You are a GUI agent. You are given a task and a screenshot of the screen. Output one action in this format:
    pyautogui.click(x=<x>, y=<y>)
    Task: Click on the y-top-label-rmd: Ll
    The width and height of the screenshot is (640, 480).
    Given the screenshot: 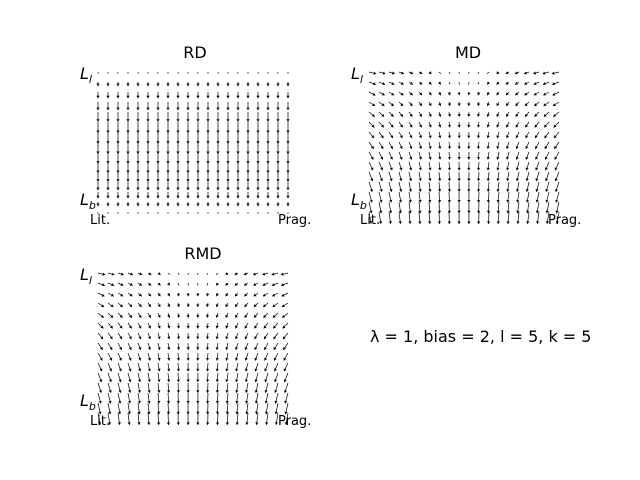 What is the action you would take?
    pyautogui.click(x=86, y=276)
    